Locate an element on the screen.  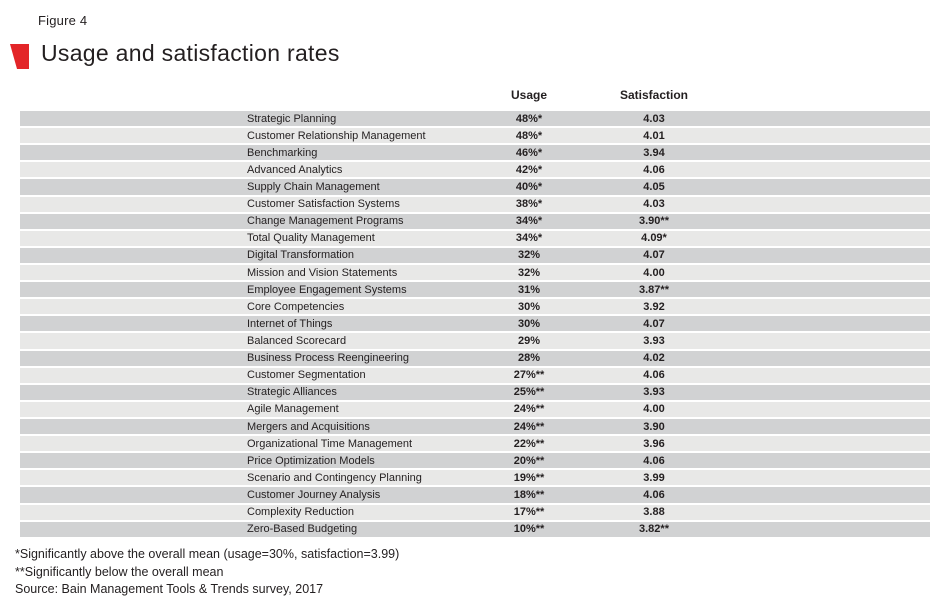
usage-value-cell: 31% is located at coordinates (529, 289).